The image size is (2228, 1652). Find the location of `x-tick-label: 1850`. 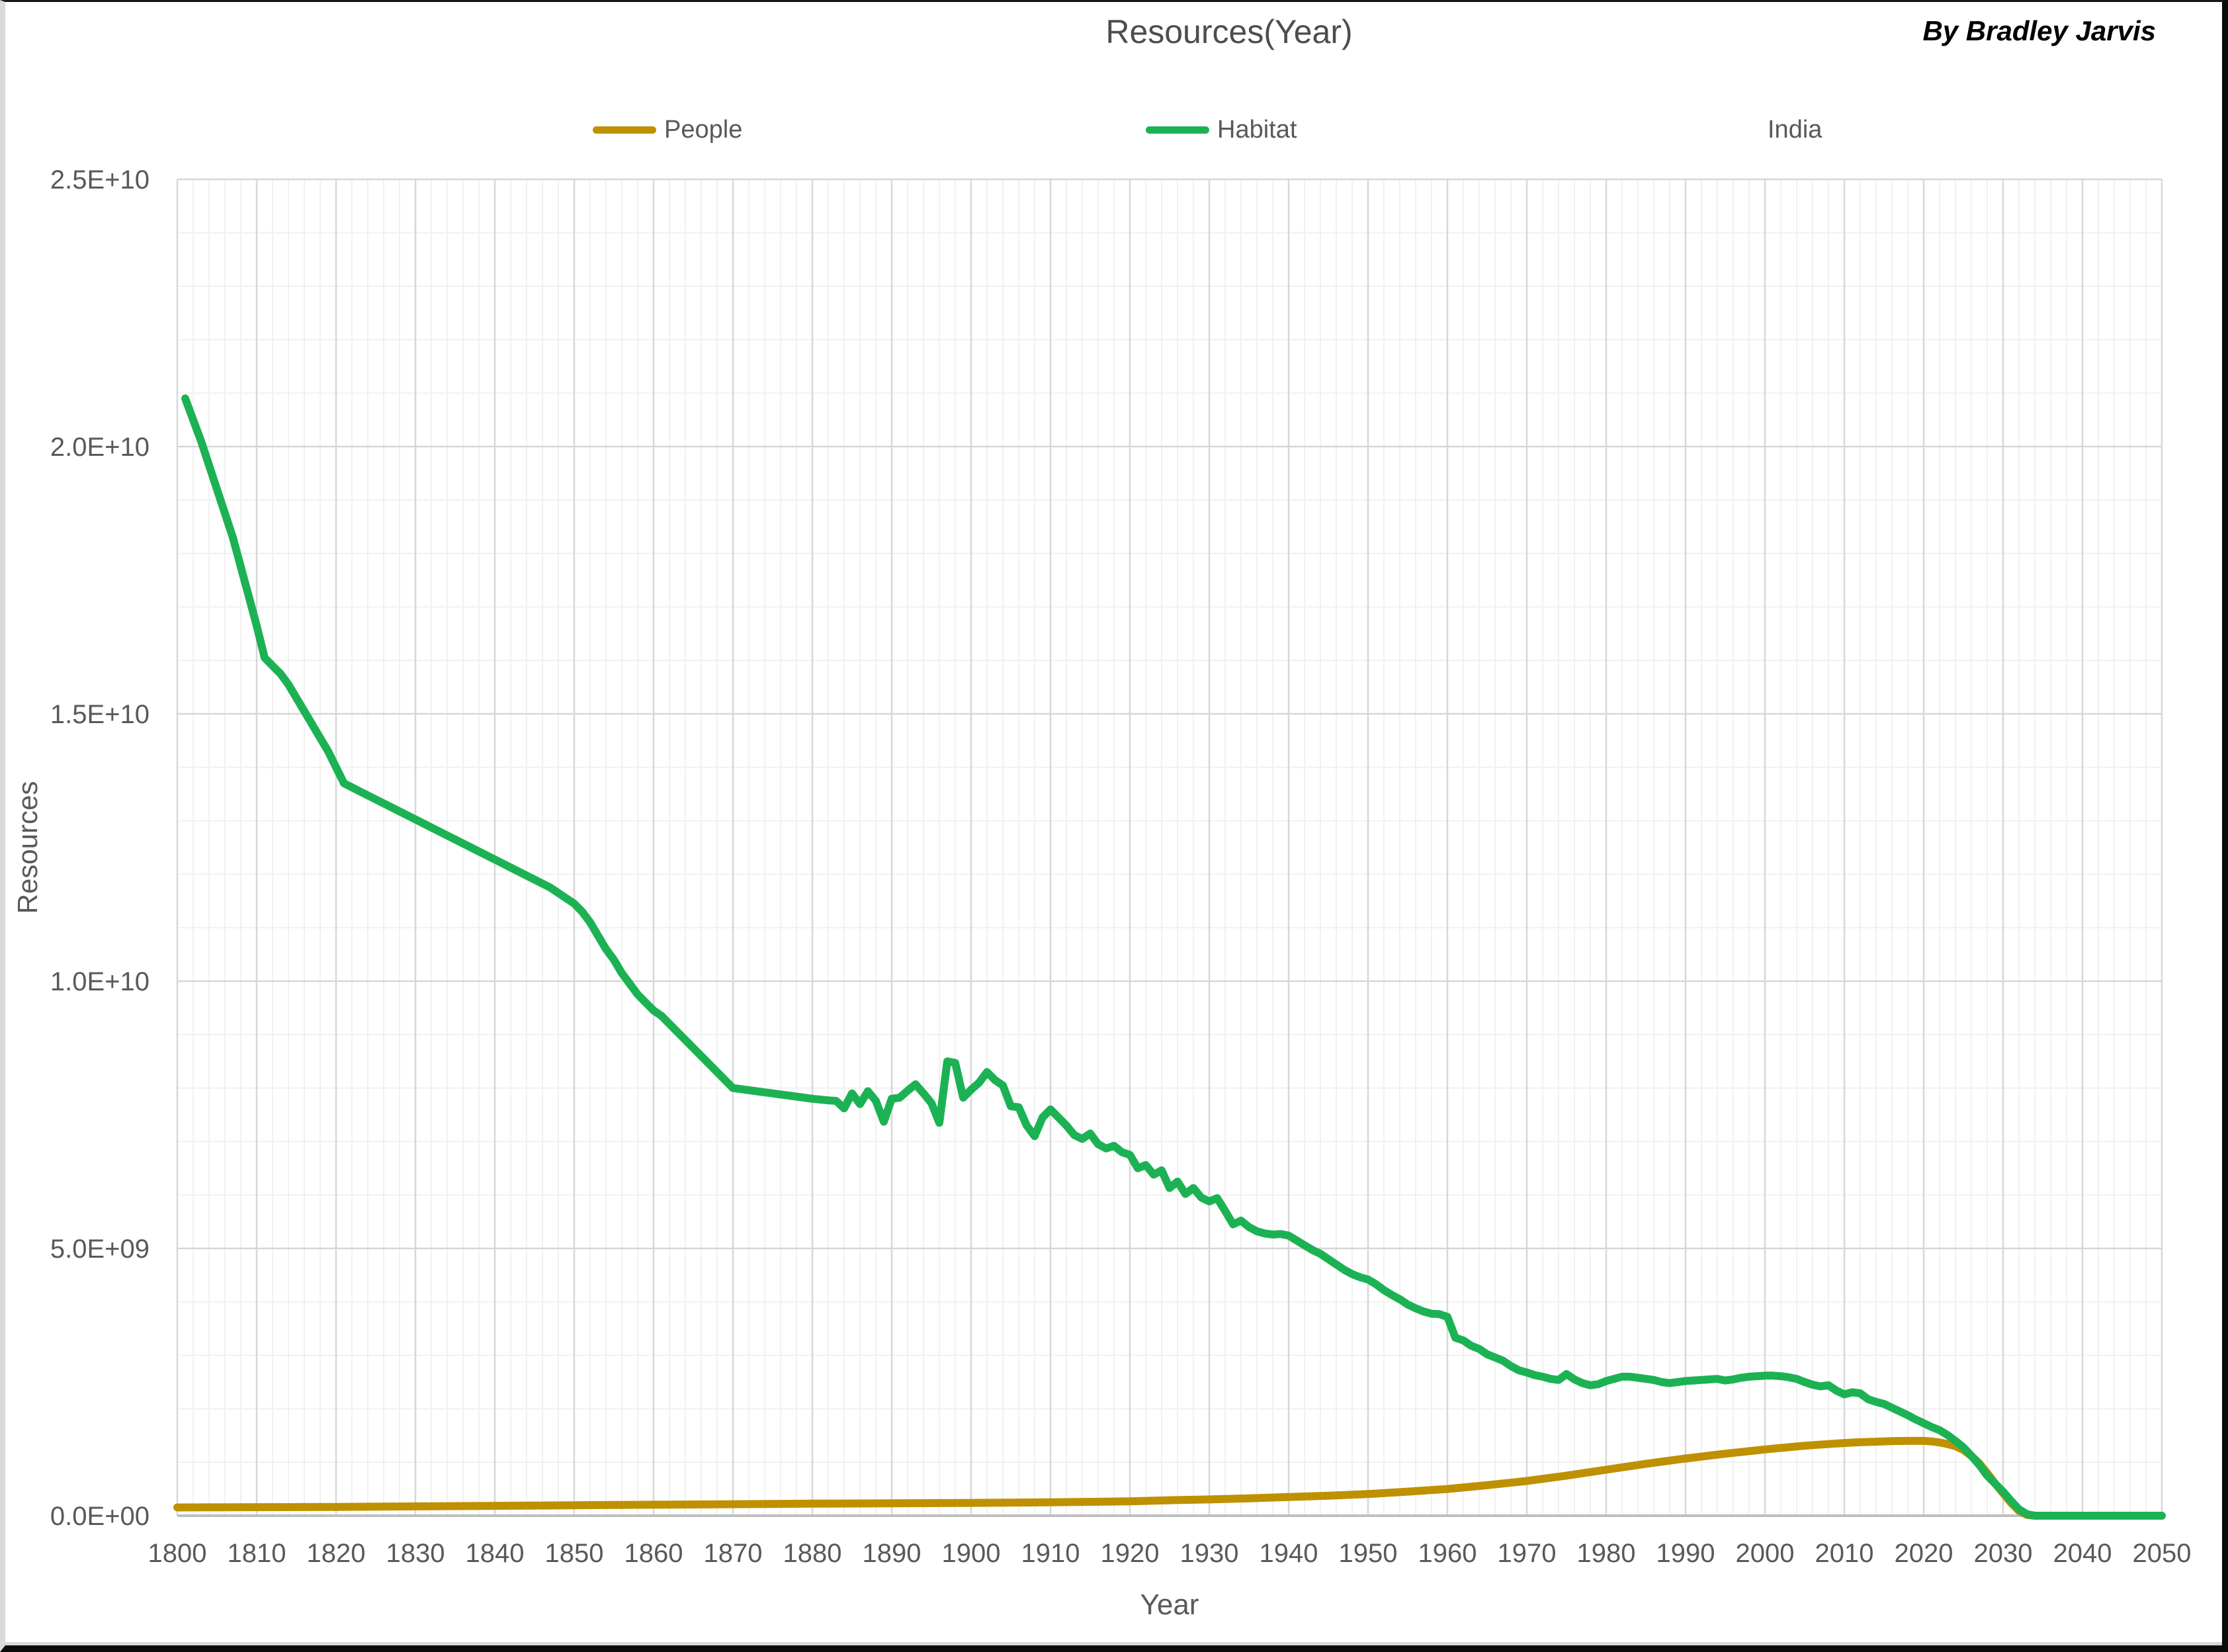

x-tick-label: 1850 is located at coordinates (574, 1554).